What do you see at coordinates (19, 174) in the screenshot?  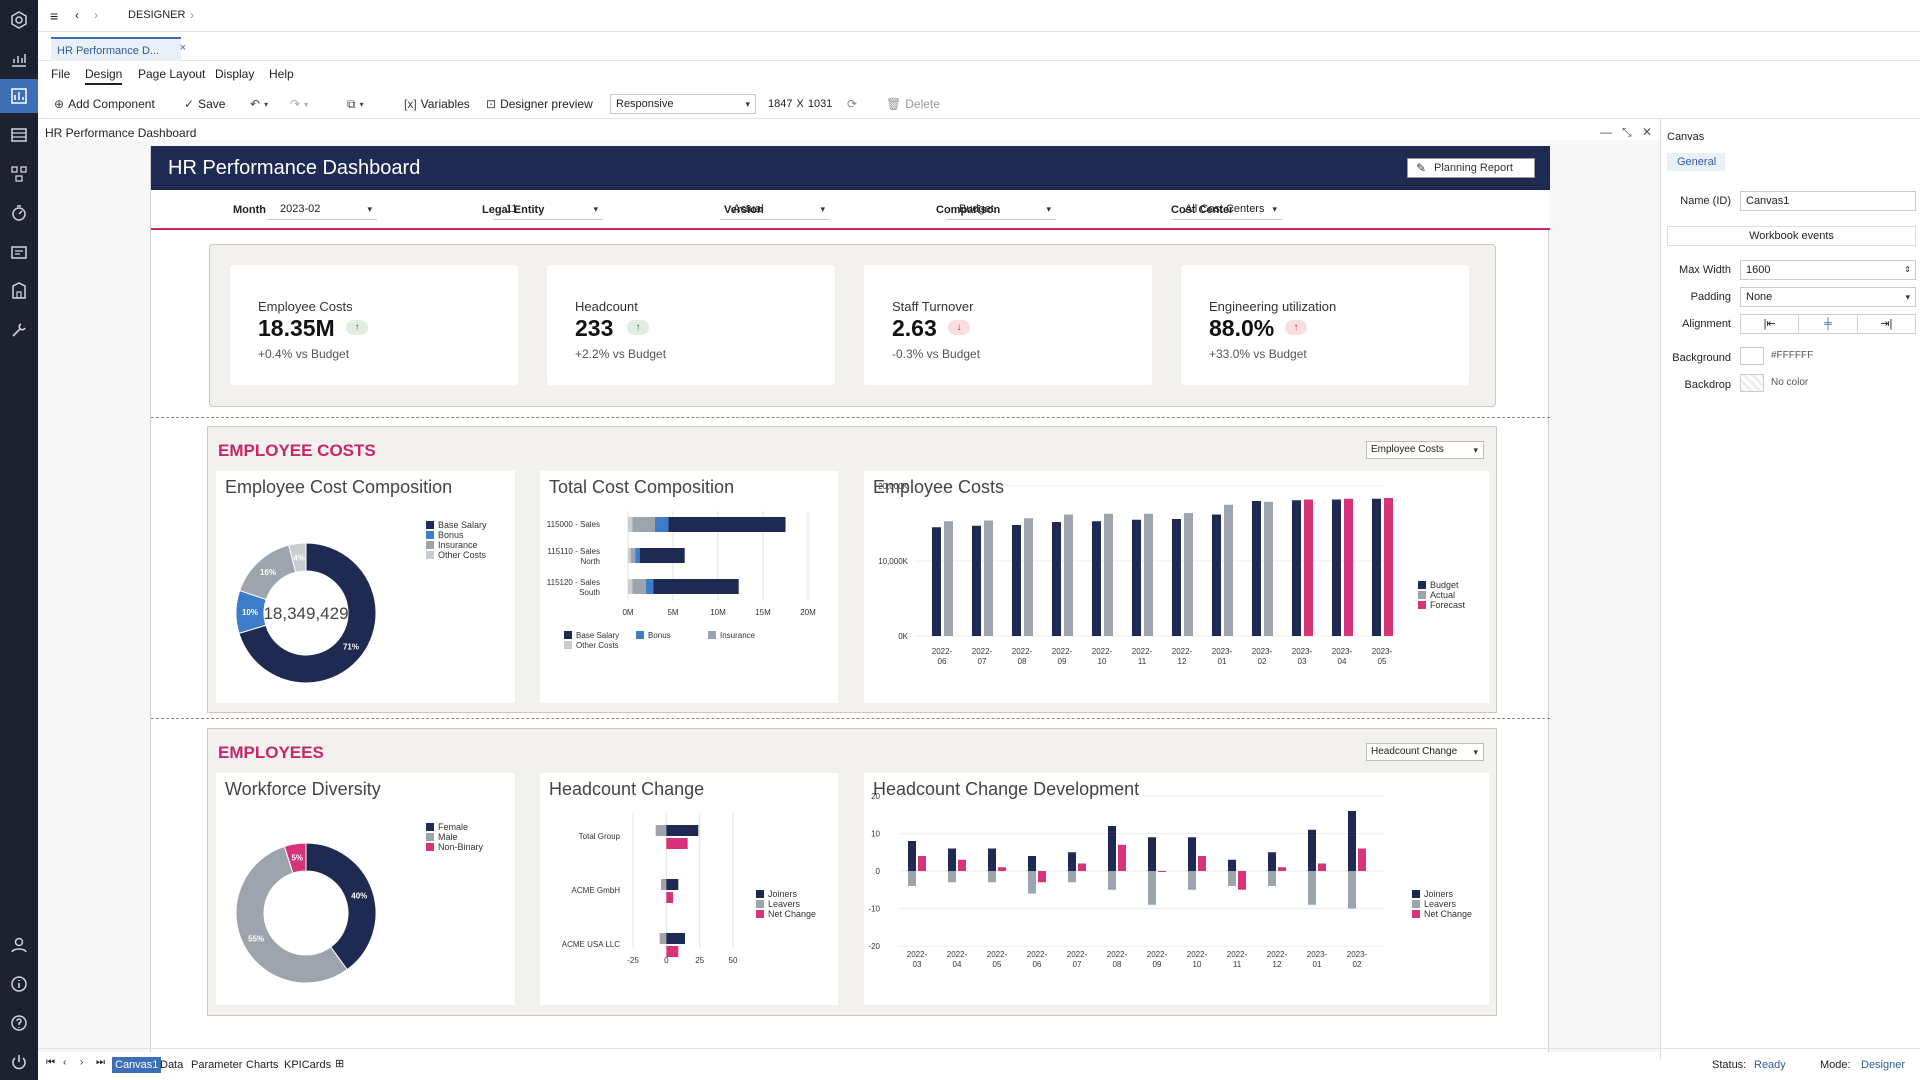 I see `model-icon` at bounding box center [19, 174].